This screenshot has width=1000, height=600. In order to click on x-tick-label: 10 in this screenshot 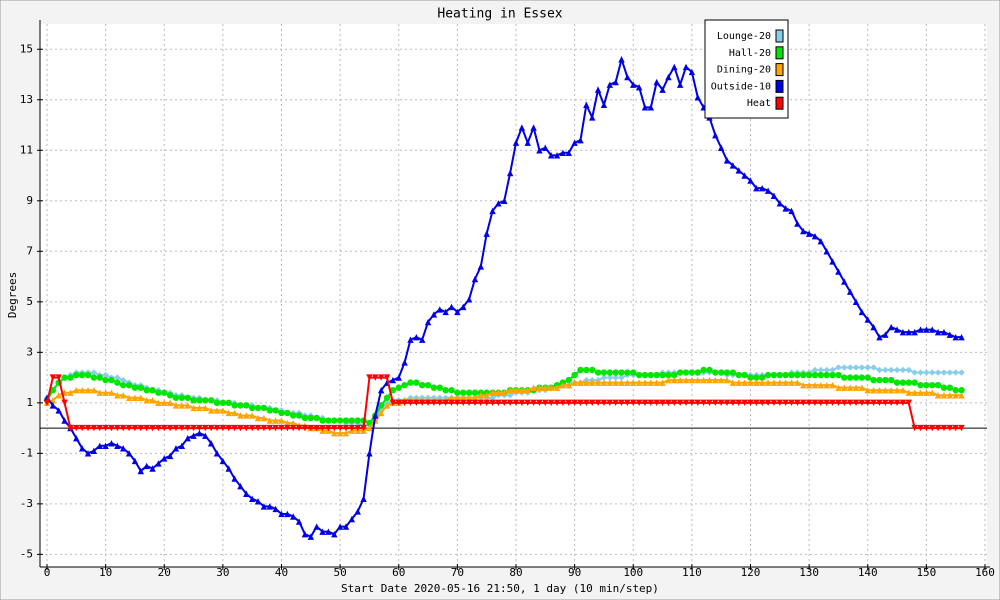, I will do `click(105, 572)`.